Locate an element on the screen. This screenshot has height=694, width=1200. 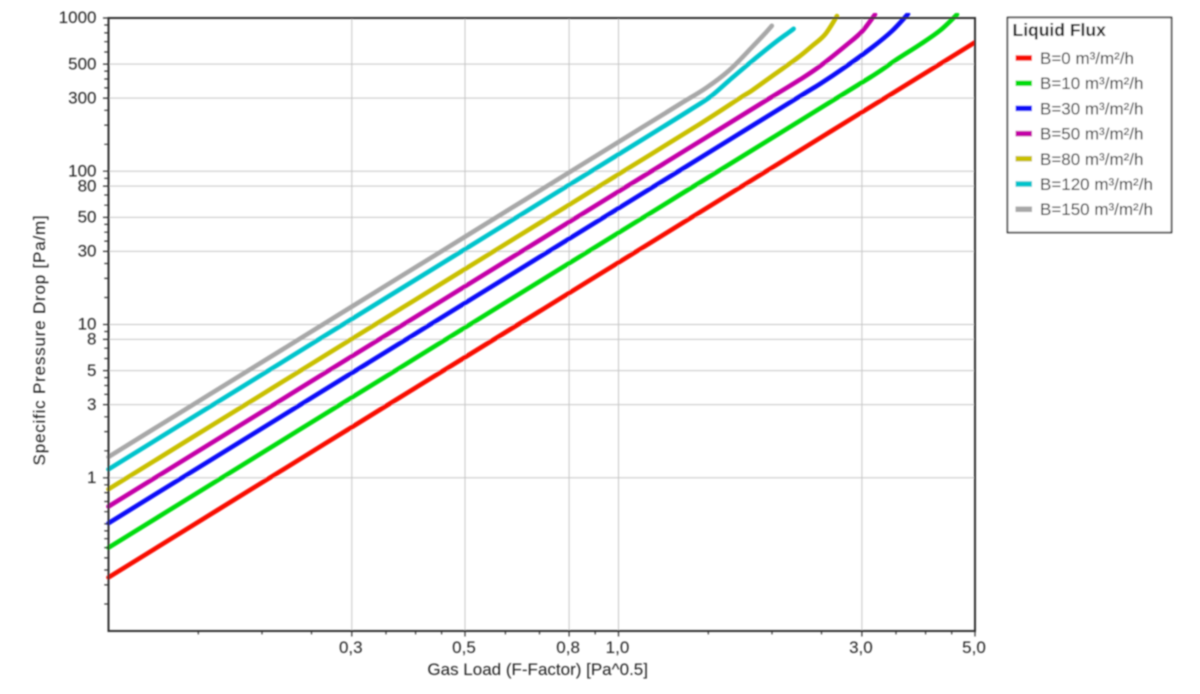
svg-text: 8 is located at coordinates (91, 339).